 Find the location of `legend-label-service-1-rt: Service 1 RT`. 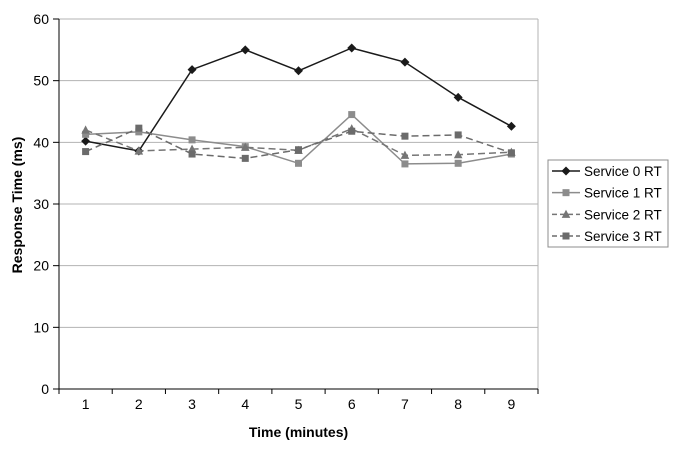

legend-label-service-1-rt: Service 1 RT is located at coordinates (623, 193).